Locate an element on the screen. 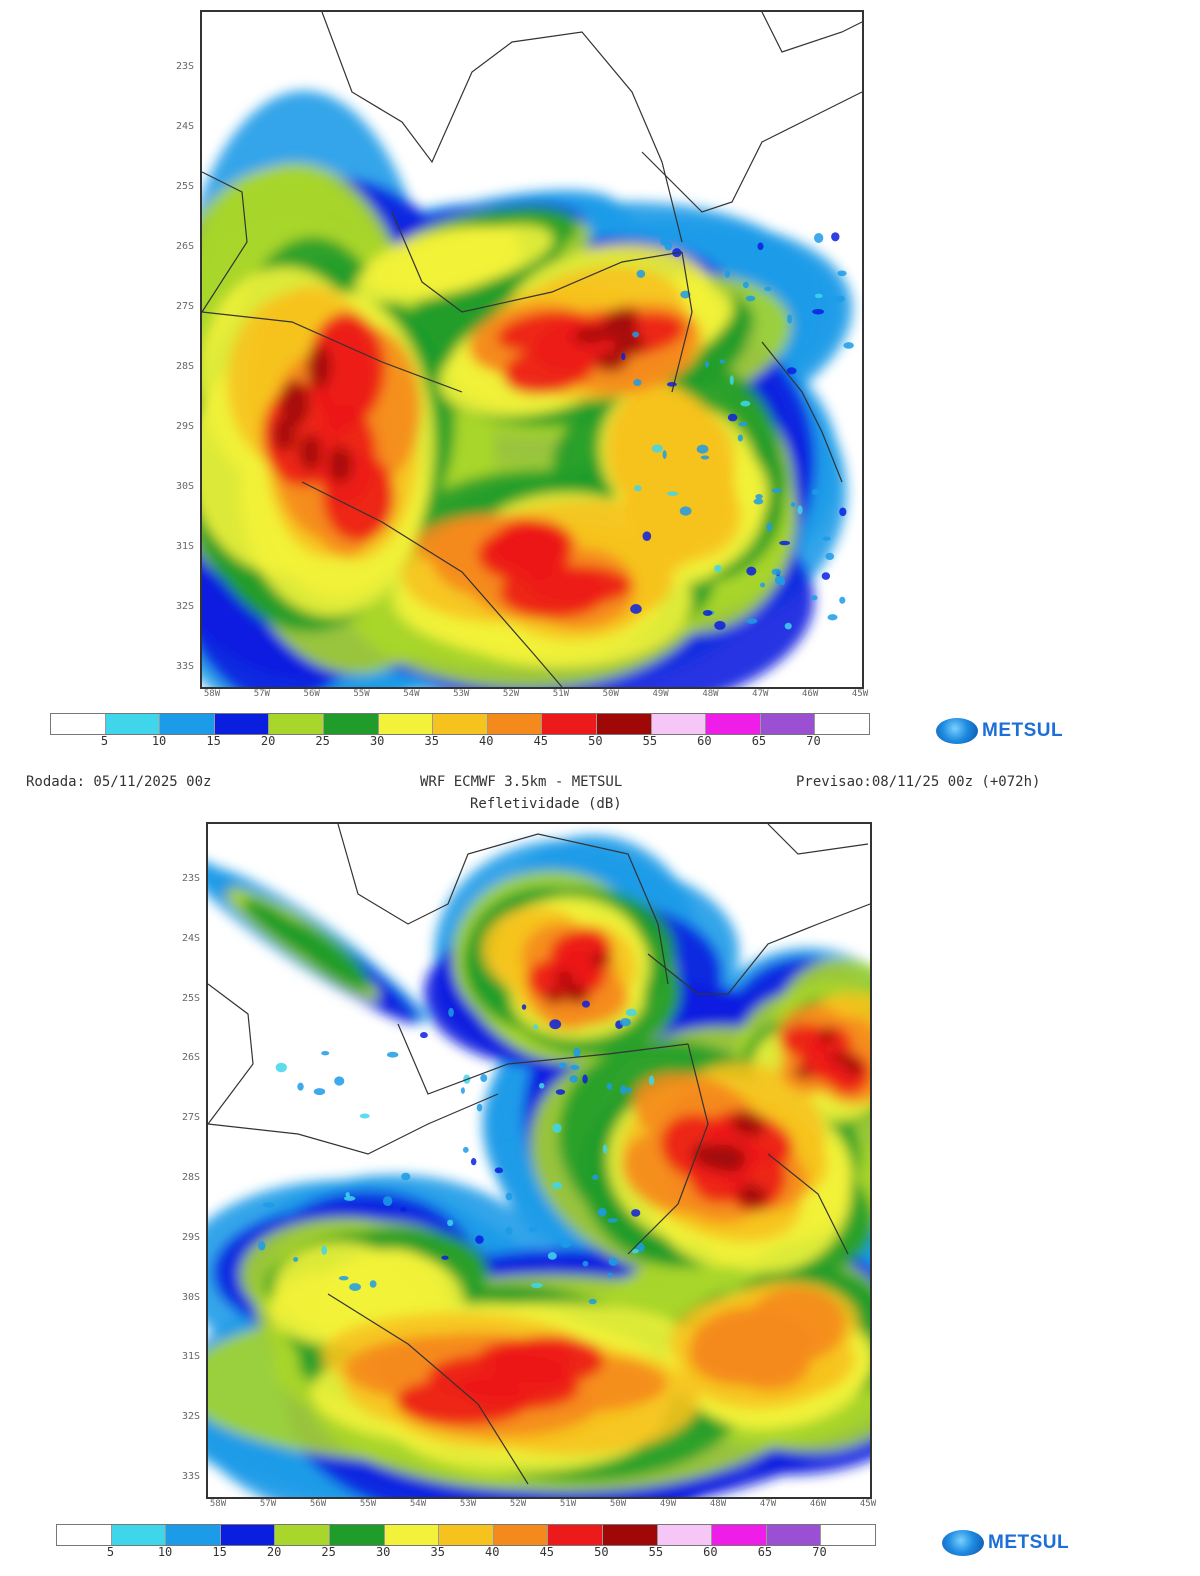 Image resolution: width=1200 pixels, height=1576 pixels. colorbar-tick-label: 55 is located at coordinates (650, 741).